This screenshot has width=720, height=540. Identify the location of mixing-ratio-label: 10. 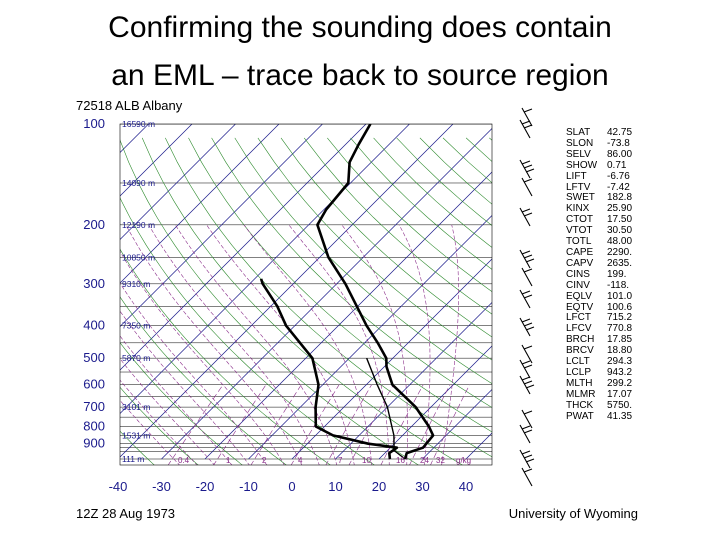
(366, 460).